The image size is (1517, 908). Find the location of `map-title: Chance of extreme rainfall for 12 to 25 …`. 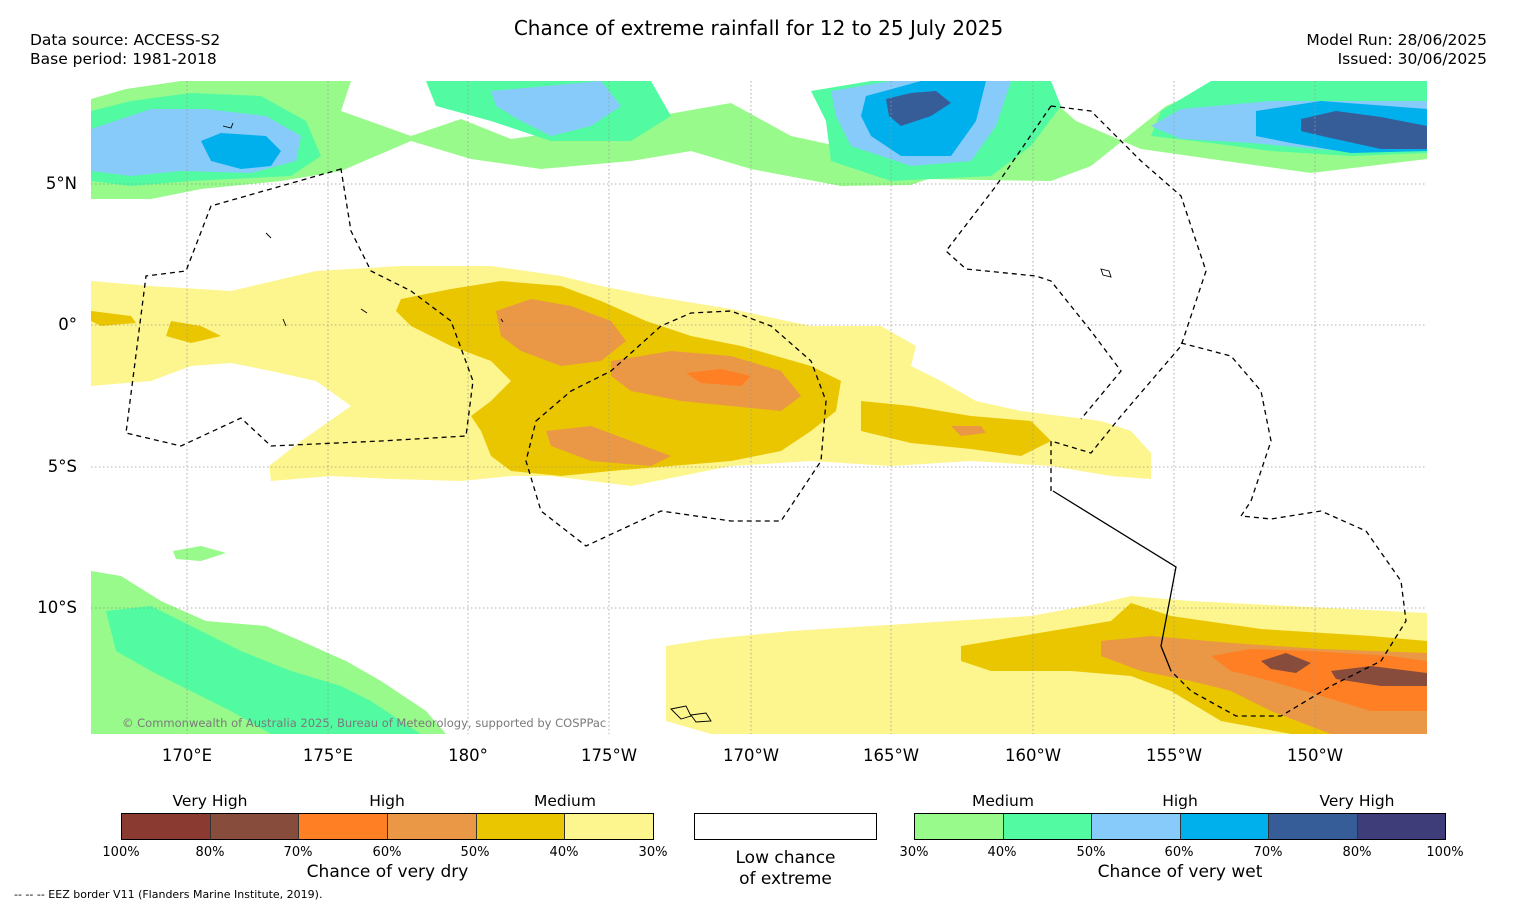

map-title: Chance of extreme rainfall for 12 to 25 … is located at coordinates (758, 28).